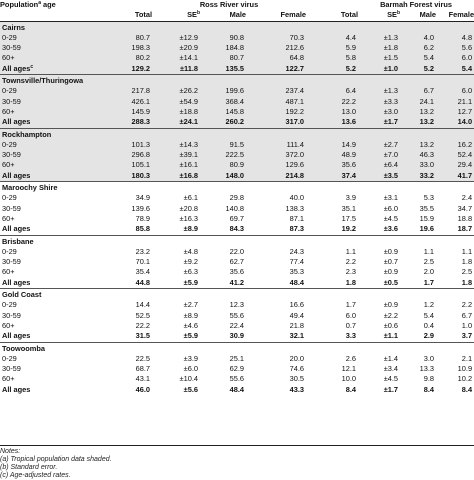  What do you see at coordinates (237, 359) in the screenshot?
I see `table-row: 0-29 22.5 ±3.9 25.1 20.0 2.6 ±1.4 3.0 2.1` at bounding box center [237, 359].